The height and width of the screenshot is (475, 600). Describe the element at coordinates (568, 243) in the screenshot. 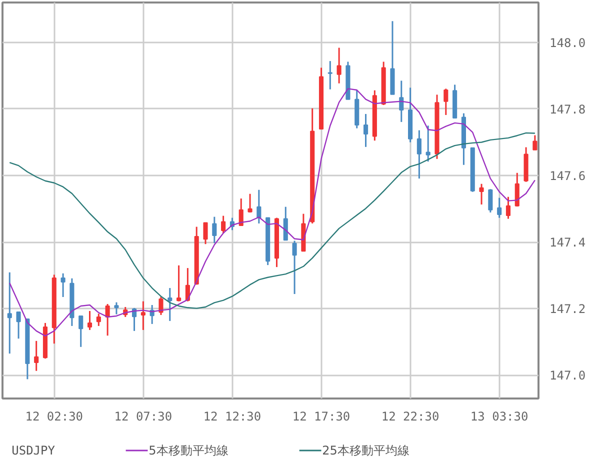

I see `y-tick-label: 147.4` at that location.